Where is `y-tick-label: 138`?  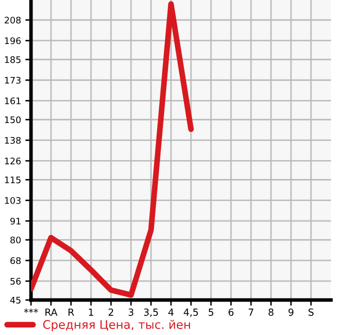 y-tick-label: 138 is located at coordinates (13, 140).